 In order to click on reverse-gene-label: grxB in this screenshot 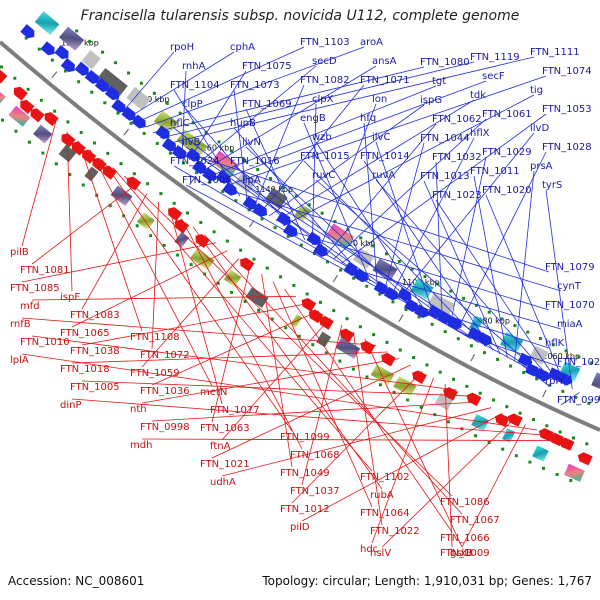, I will do `click(461, 553)`.